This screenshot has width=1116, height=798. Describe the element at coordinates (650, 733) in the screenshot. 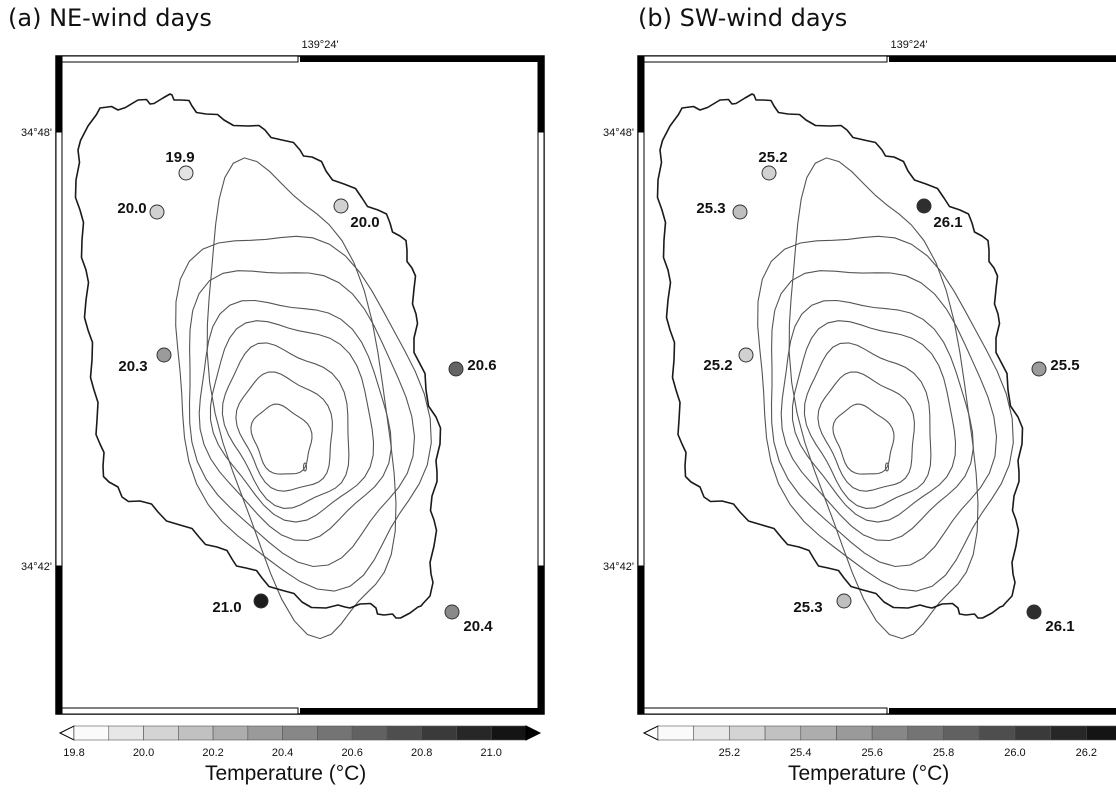

I see `colorbar-under-triangle` at that location.